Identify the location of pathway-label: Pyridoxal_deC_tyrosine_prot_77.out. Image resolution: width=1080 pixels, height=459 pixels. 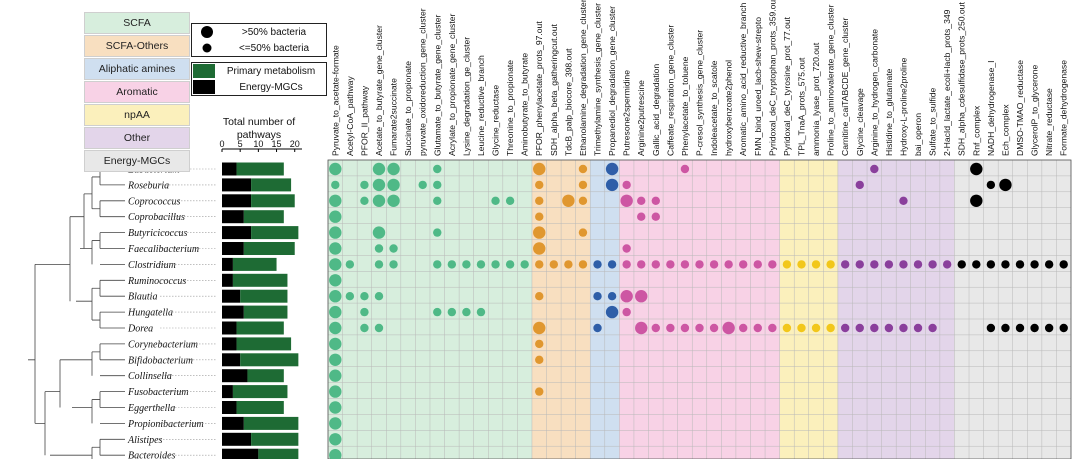
(787, 86).